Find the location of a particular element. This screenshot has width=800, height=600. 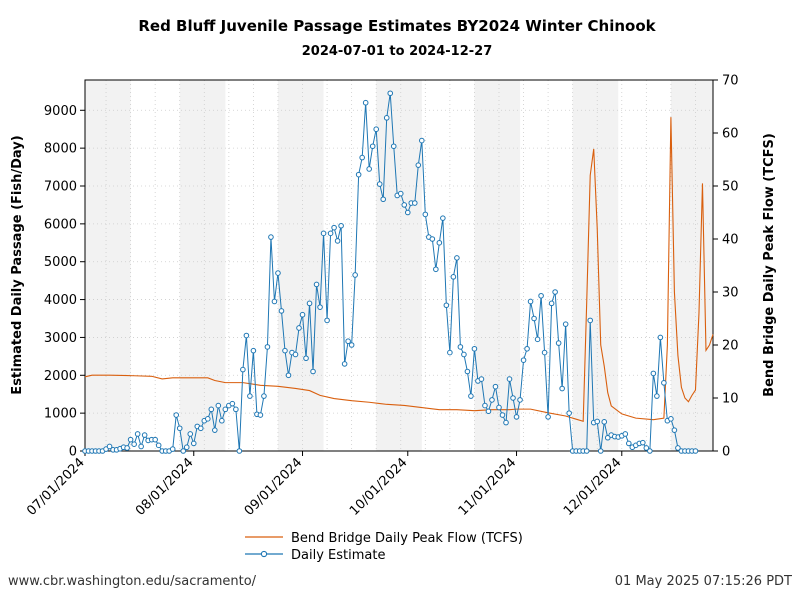

y2-tick-label: 70 is located at coordinates (730, 81).